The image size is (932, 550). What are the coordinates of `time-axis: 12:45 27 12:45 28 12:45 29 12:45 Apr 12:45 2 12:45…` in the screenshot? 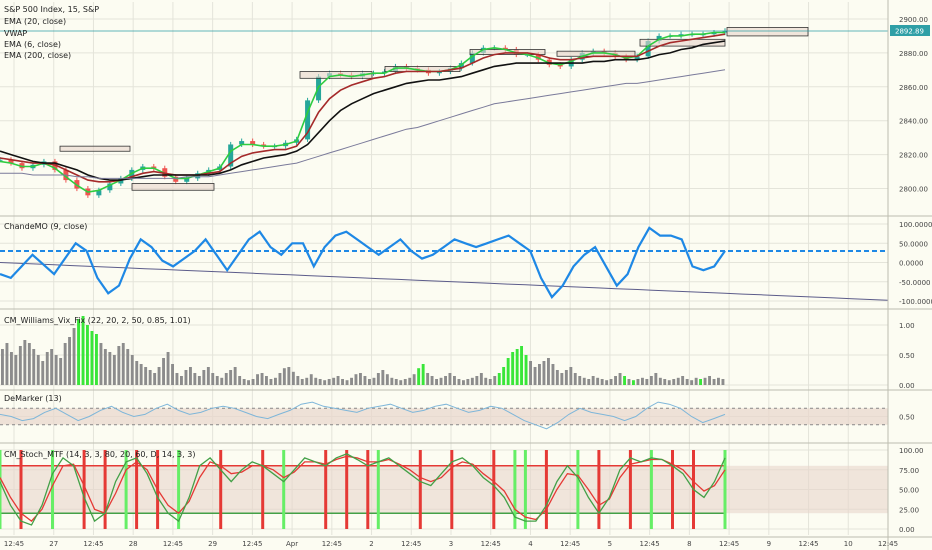 It's located at (451, 544).